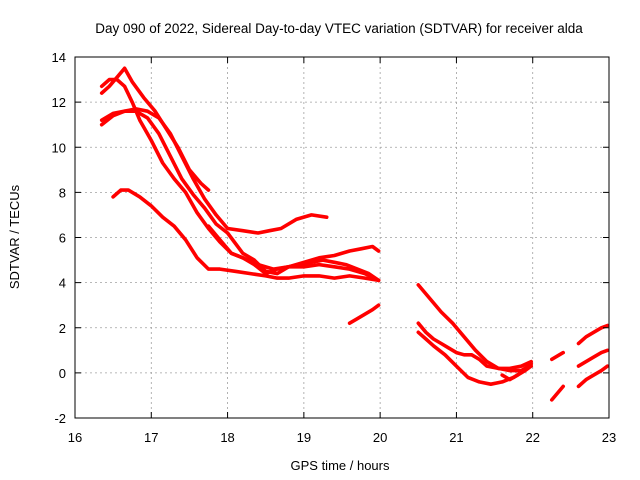 The image size is (640, 480). Describe the element at coordinates (340, 465) in the screenshot. I see `x-axis-title: GPS time / hours` at that location.